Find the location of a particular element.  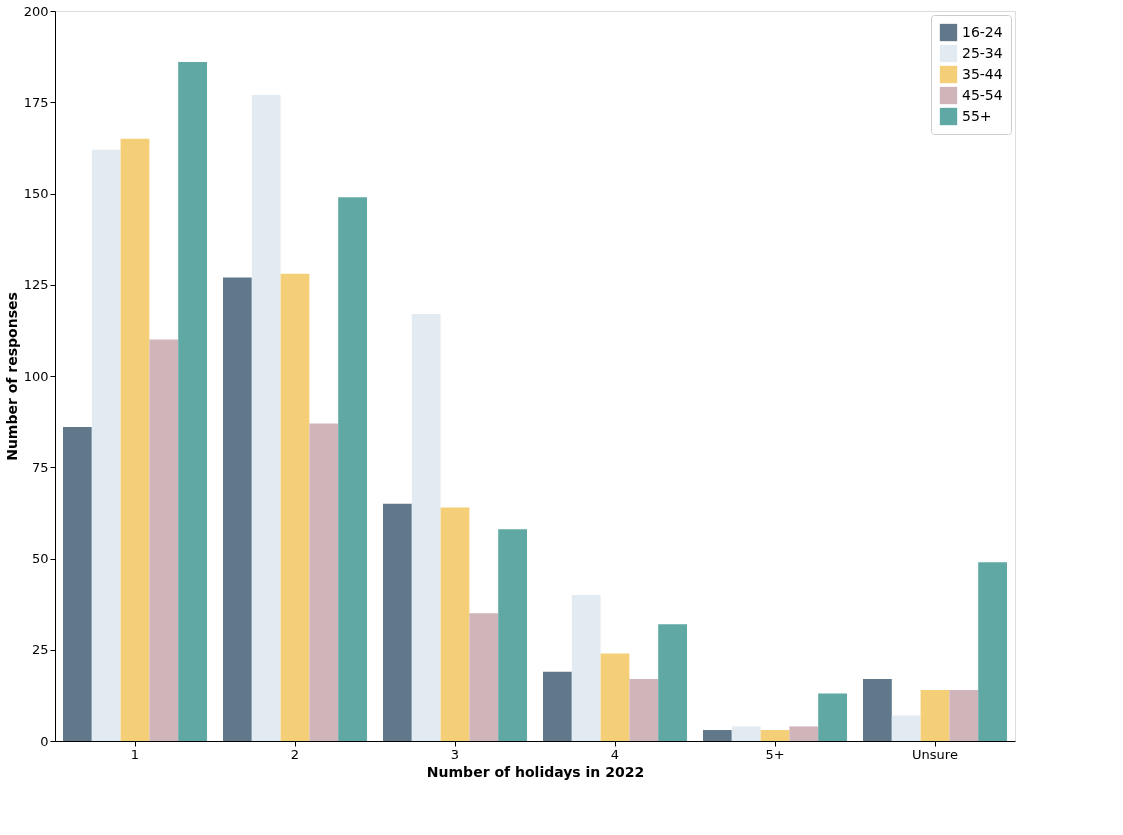

y-tick-label: 150 is located at coordinates (36, 193).